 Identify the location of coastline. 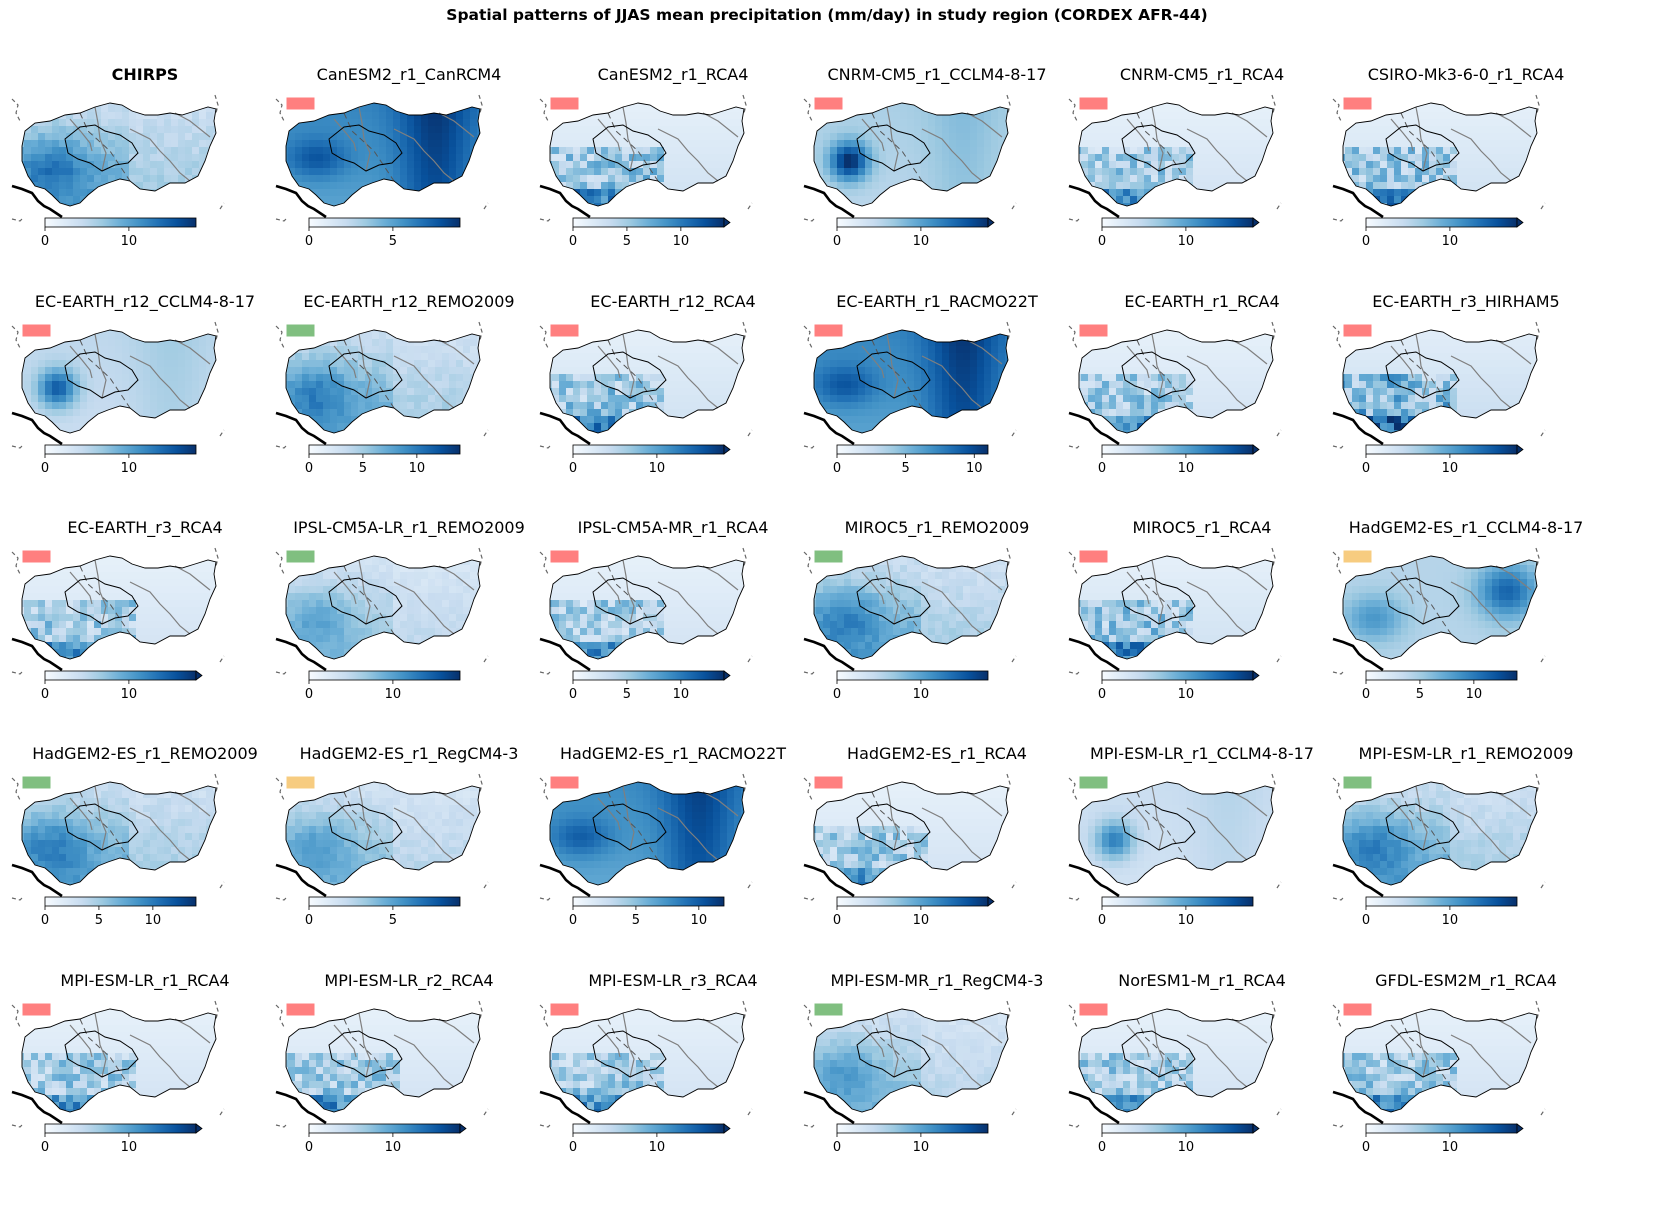
(37, 201).